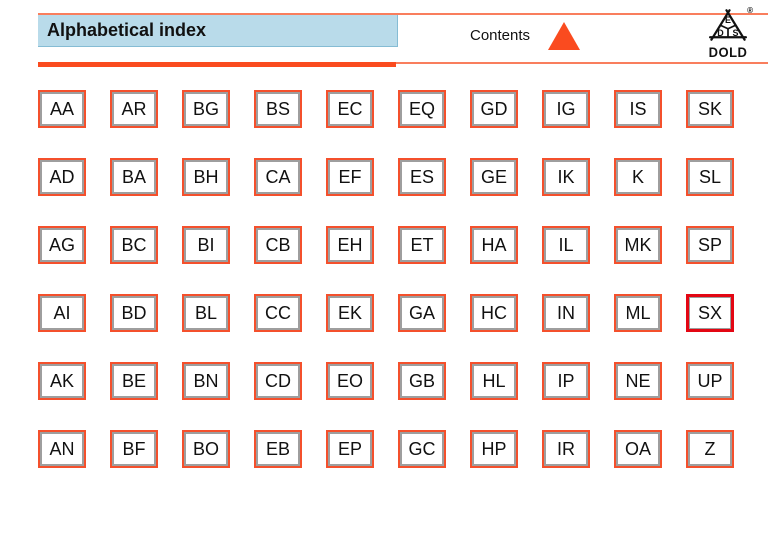 The width and height of the screenshot is (768, 543). What do you see at coordinates (278, 177) in the screenshot?
I see `index-button-ca: CA` at bounding box center [278, 177].